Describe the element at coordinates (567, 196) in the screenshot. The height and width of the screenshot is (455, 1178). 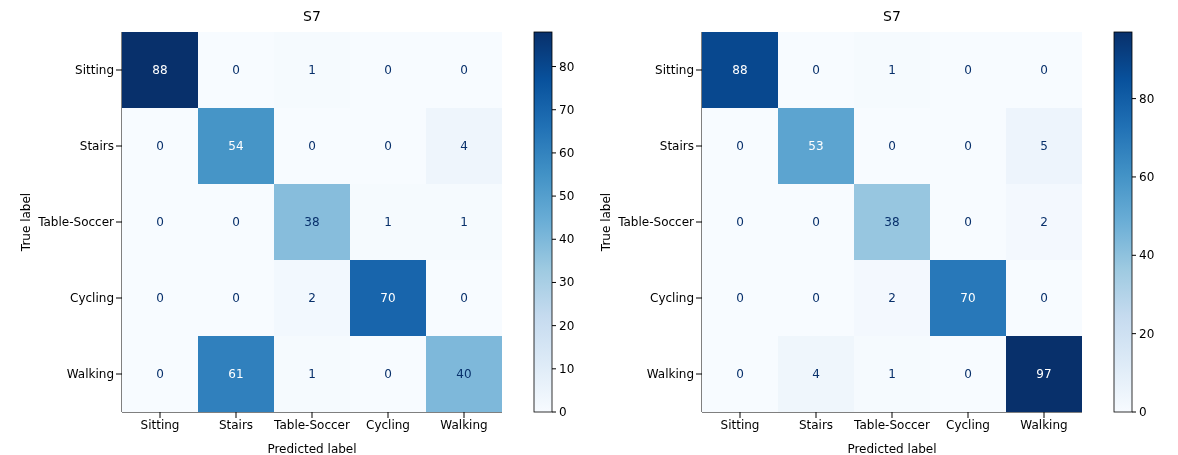
I see `color-bar-label: 50` at that location.